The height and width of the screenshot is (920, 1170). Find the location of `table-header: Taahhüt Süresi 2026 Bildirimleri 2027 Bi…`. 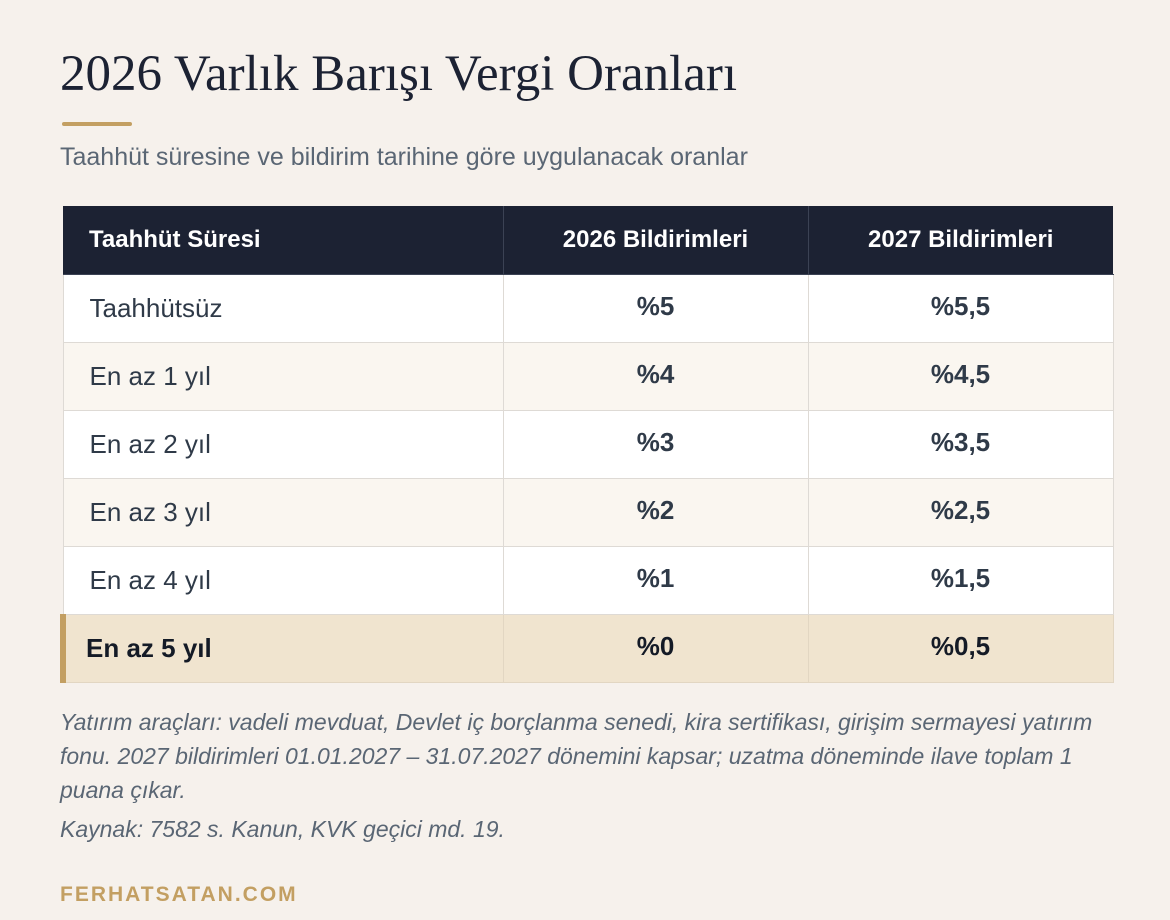

table-header: Taahhüt Süresi 2026 Bildirimleri 2027 Bi… is located at coordinates (588, 240).